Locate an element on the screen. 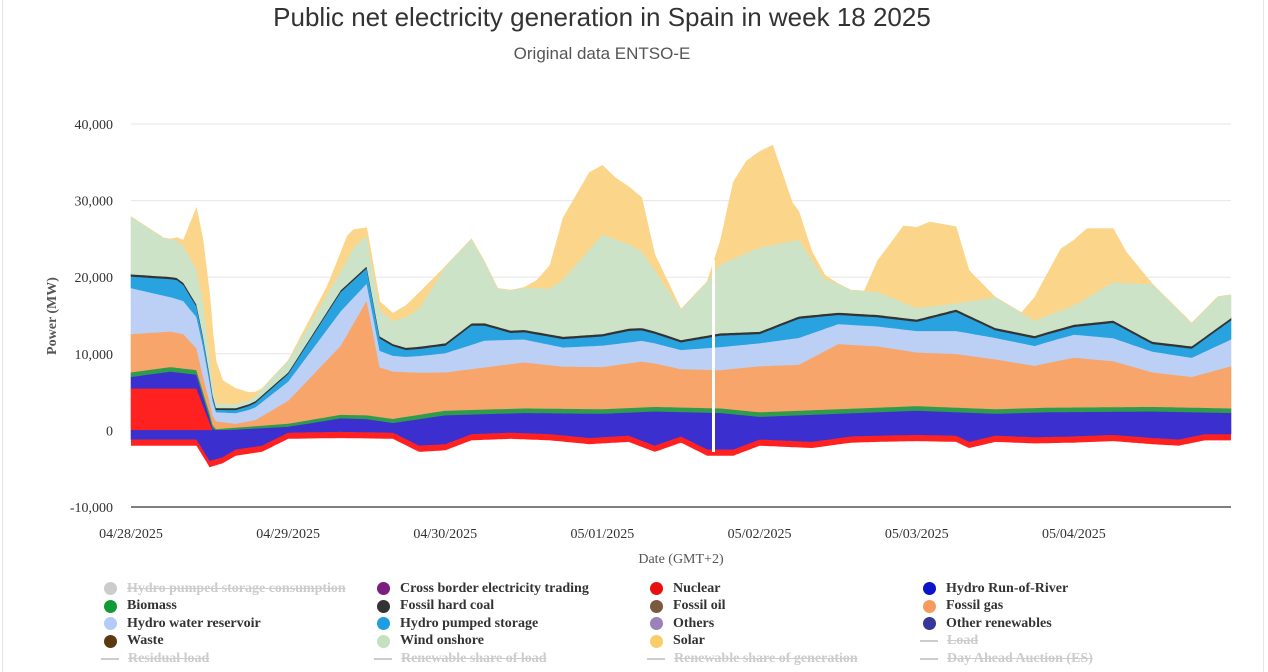 Image resolution: width=1268 pixels, height=672 pixels. legend-item: Fossil oil is located at coordinates (786, 607).